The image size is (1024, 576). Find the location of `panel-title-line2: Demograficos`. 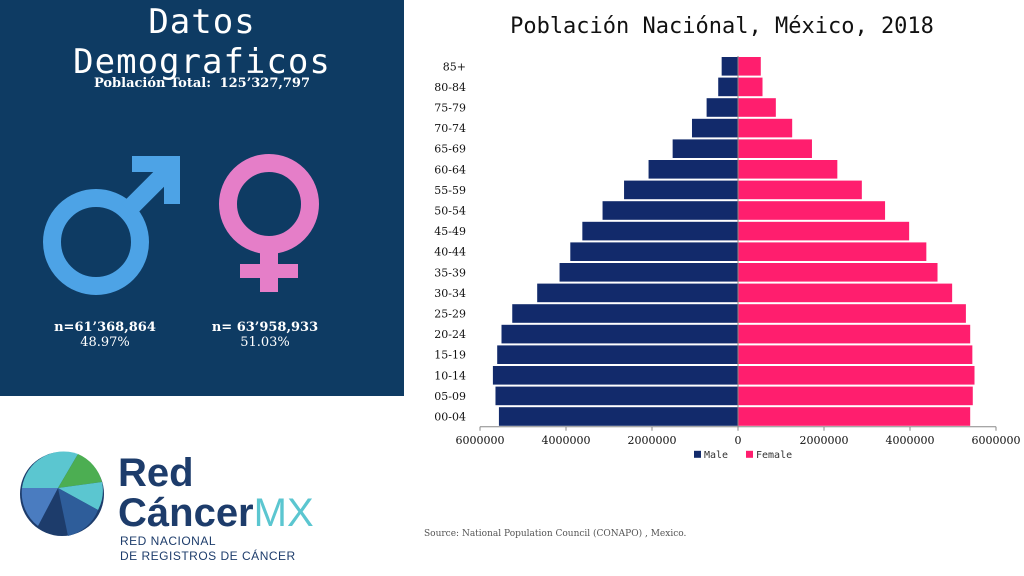

panel-title-line2: Demograficos is located at coordinates (202, 62).